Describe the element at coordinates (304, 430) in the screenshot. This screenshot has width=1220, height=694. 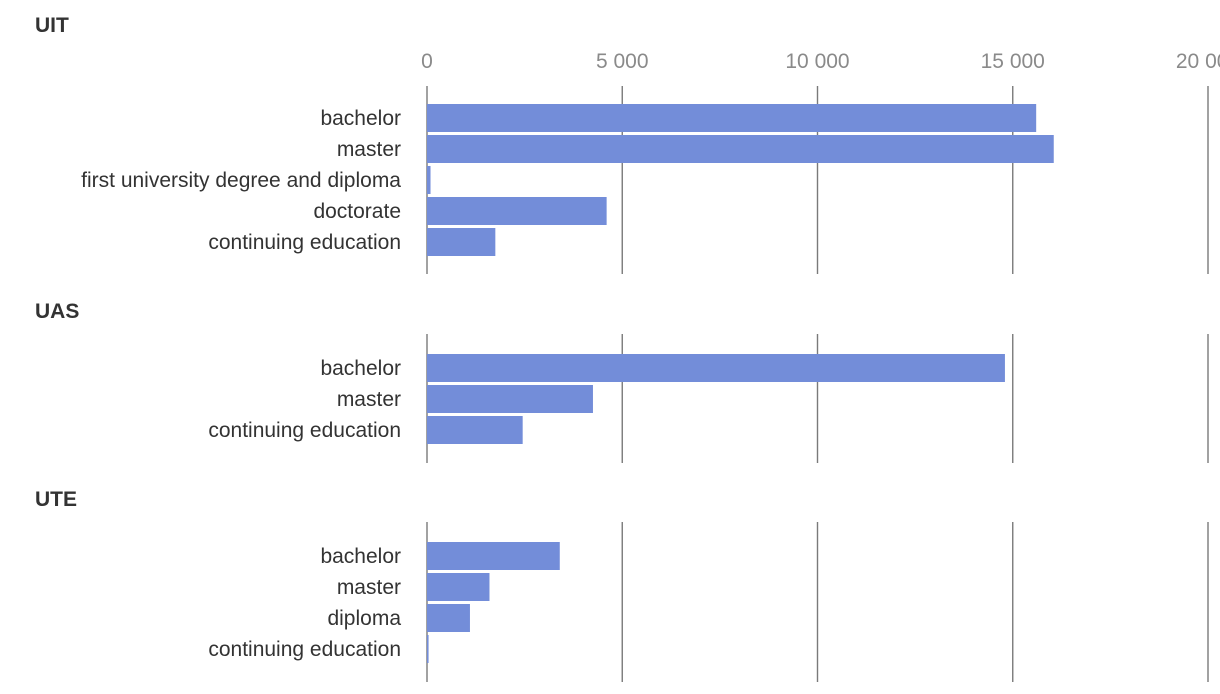
I see `category-label-uas-2: continuing education` at that location.